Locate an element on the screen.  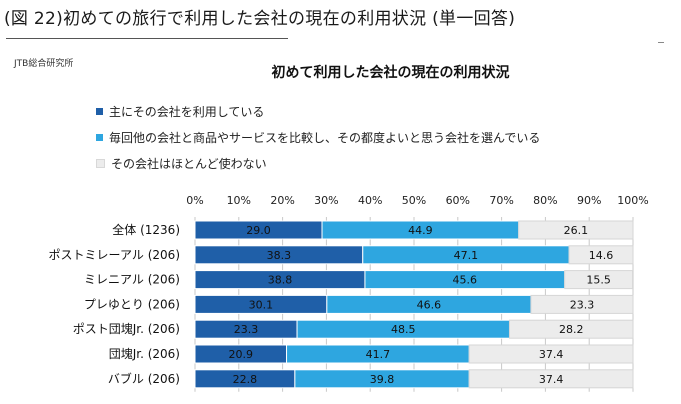
data-label: 44.9 is located at coordinates (420, 230).